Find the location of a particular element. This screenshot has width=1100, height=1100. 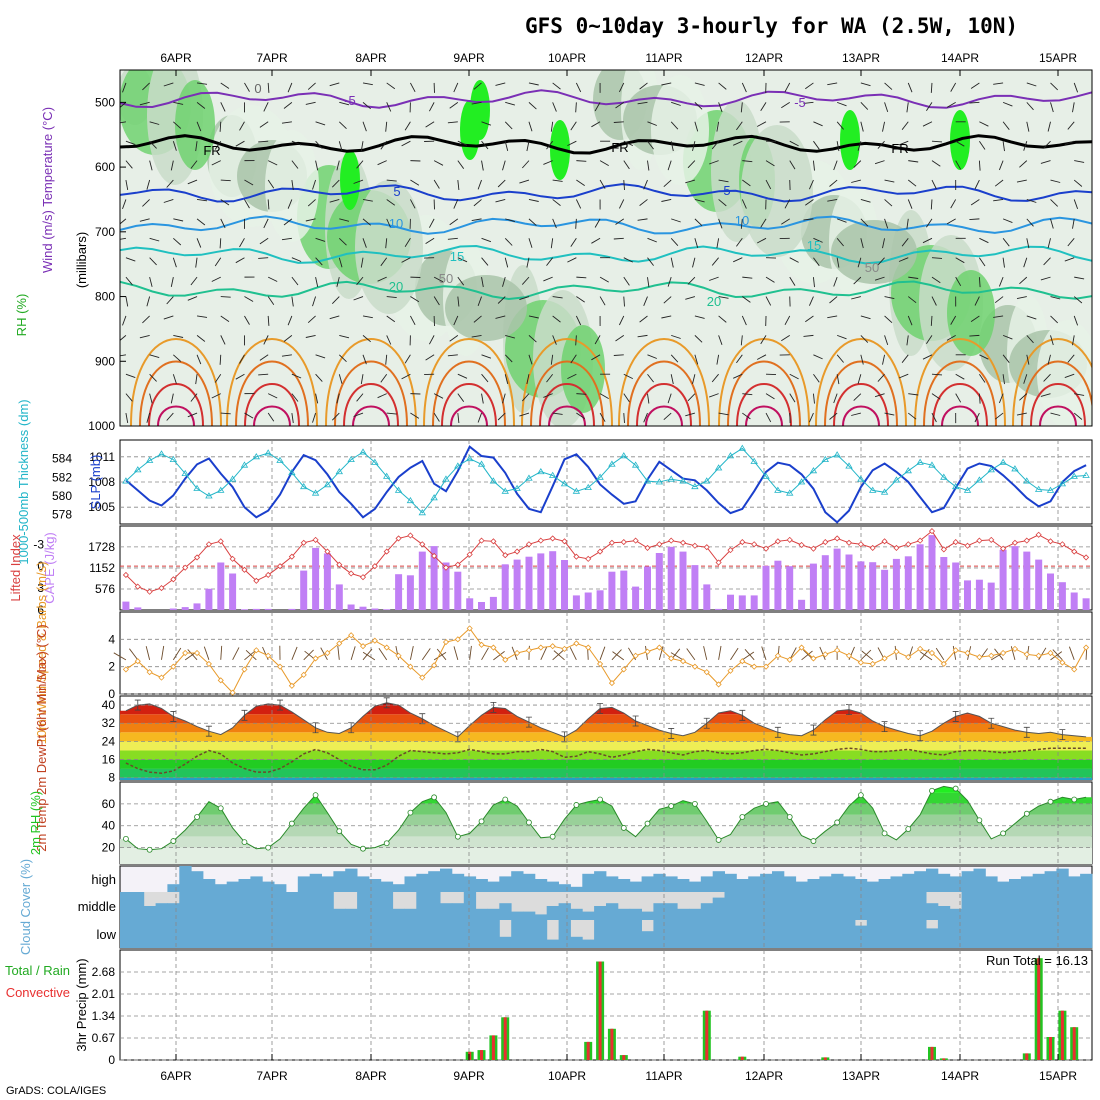

run-total: Run Total = 16.13 is located at coordinates (1037, 960).